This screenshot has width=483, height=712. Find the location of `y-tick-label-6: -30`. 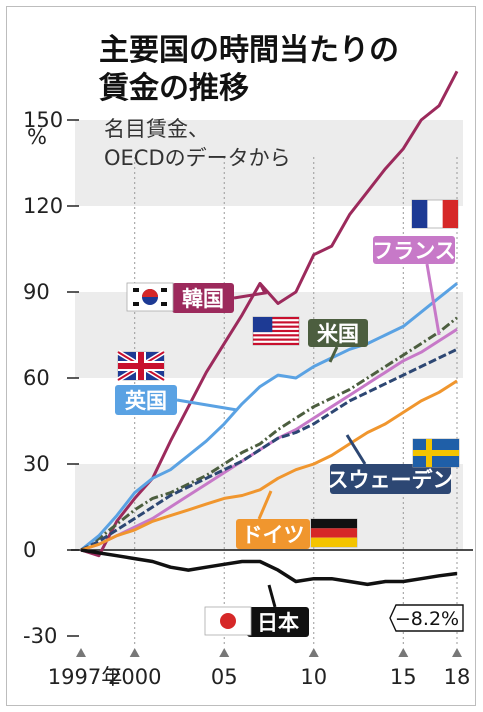

y-tick-label-6: -30 is located at coordinates (40, 636).